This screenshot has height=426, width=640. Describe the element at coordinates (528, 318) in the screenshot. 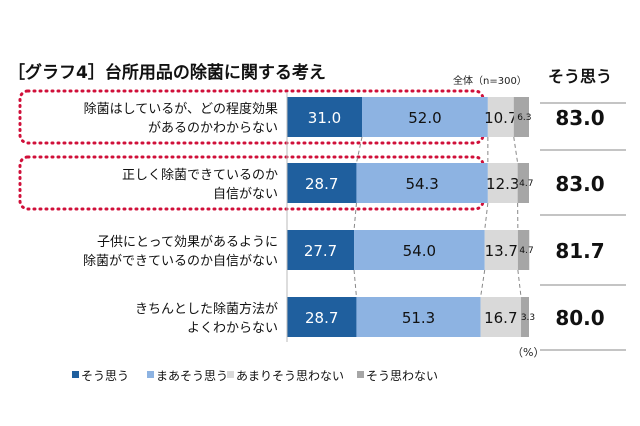

I see `data-label: 3.3` at that location.